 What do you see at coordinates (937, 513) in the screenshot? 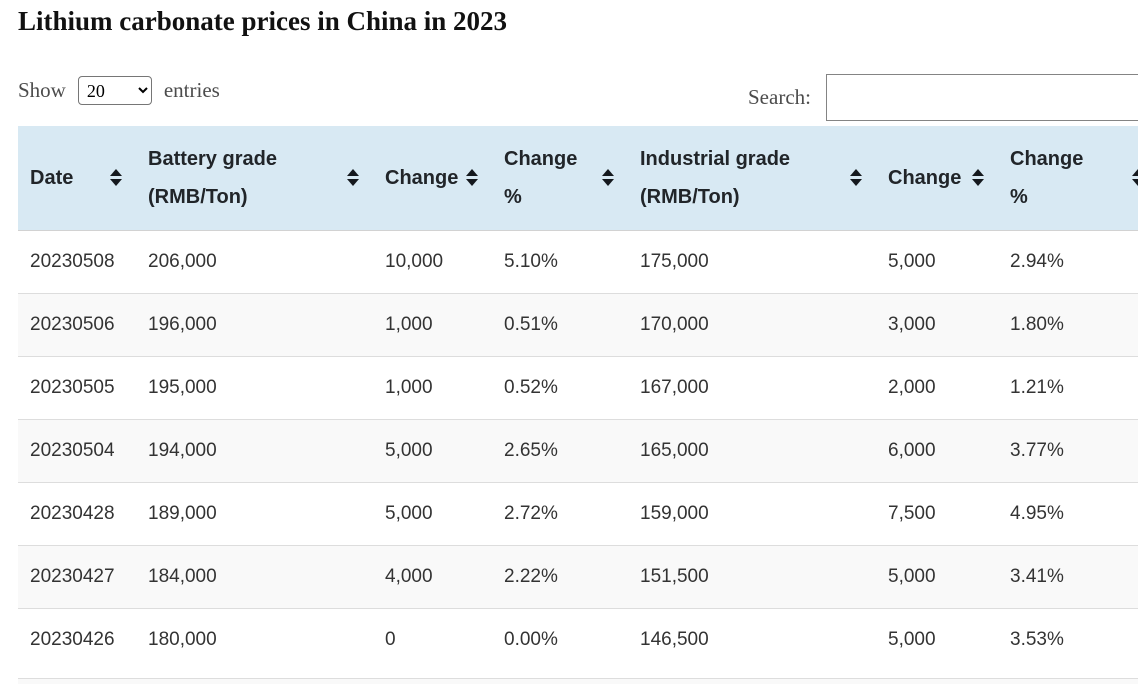
I see `table-cell: 7,500` at bounding box center [937, 513].